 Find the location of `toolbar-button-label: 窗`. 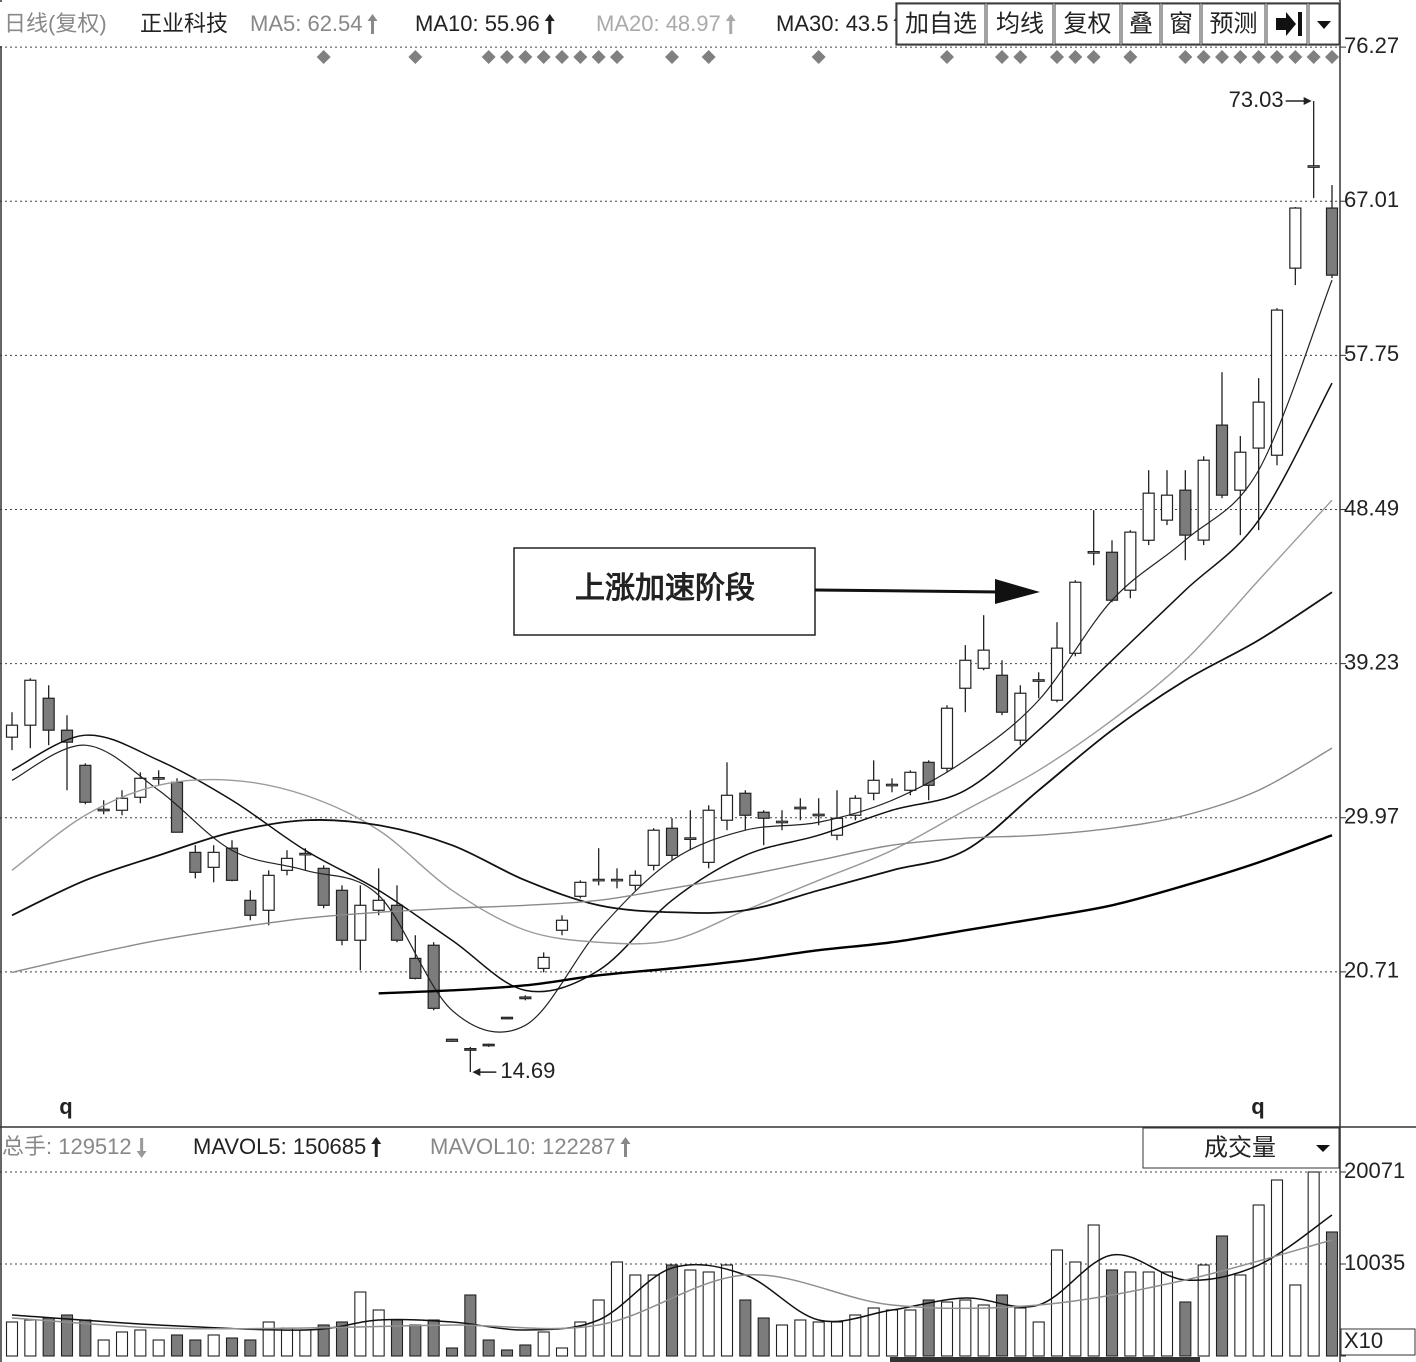

toolbar-button-label: 窗 is located at coordinates (1181, 23).